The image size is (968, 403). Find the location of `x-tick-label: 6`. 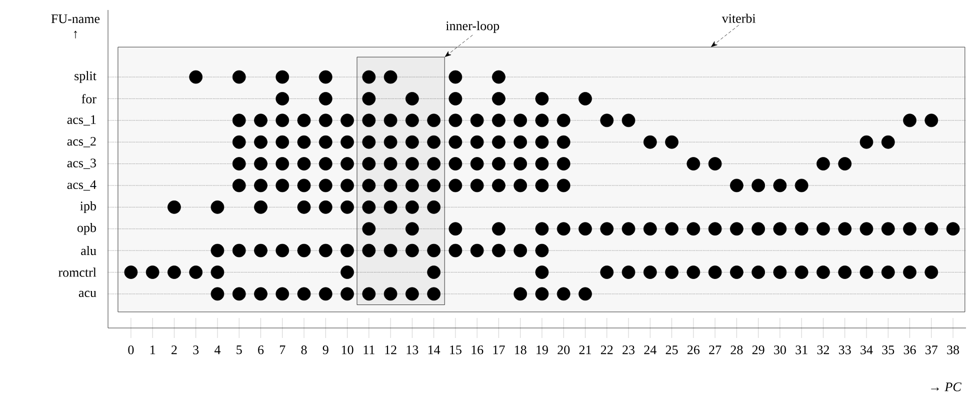

x-tick-label: 6 is located at coordinates (261, 350).